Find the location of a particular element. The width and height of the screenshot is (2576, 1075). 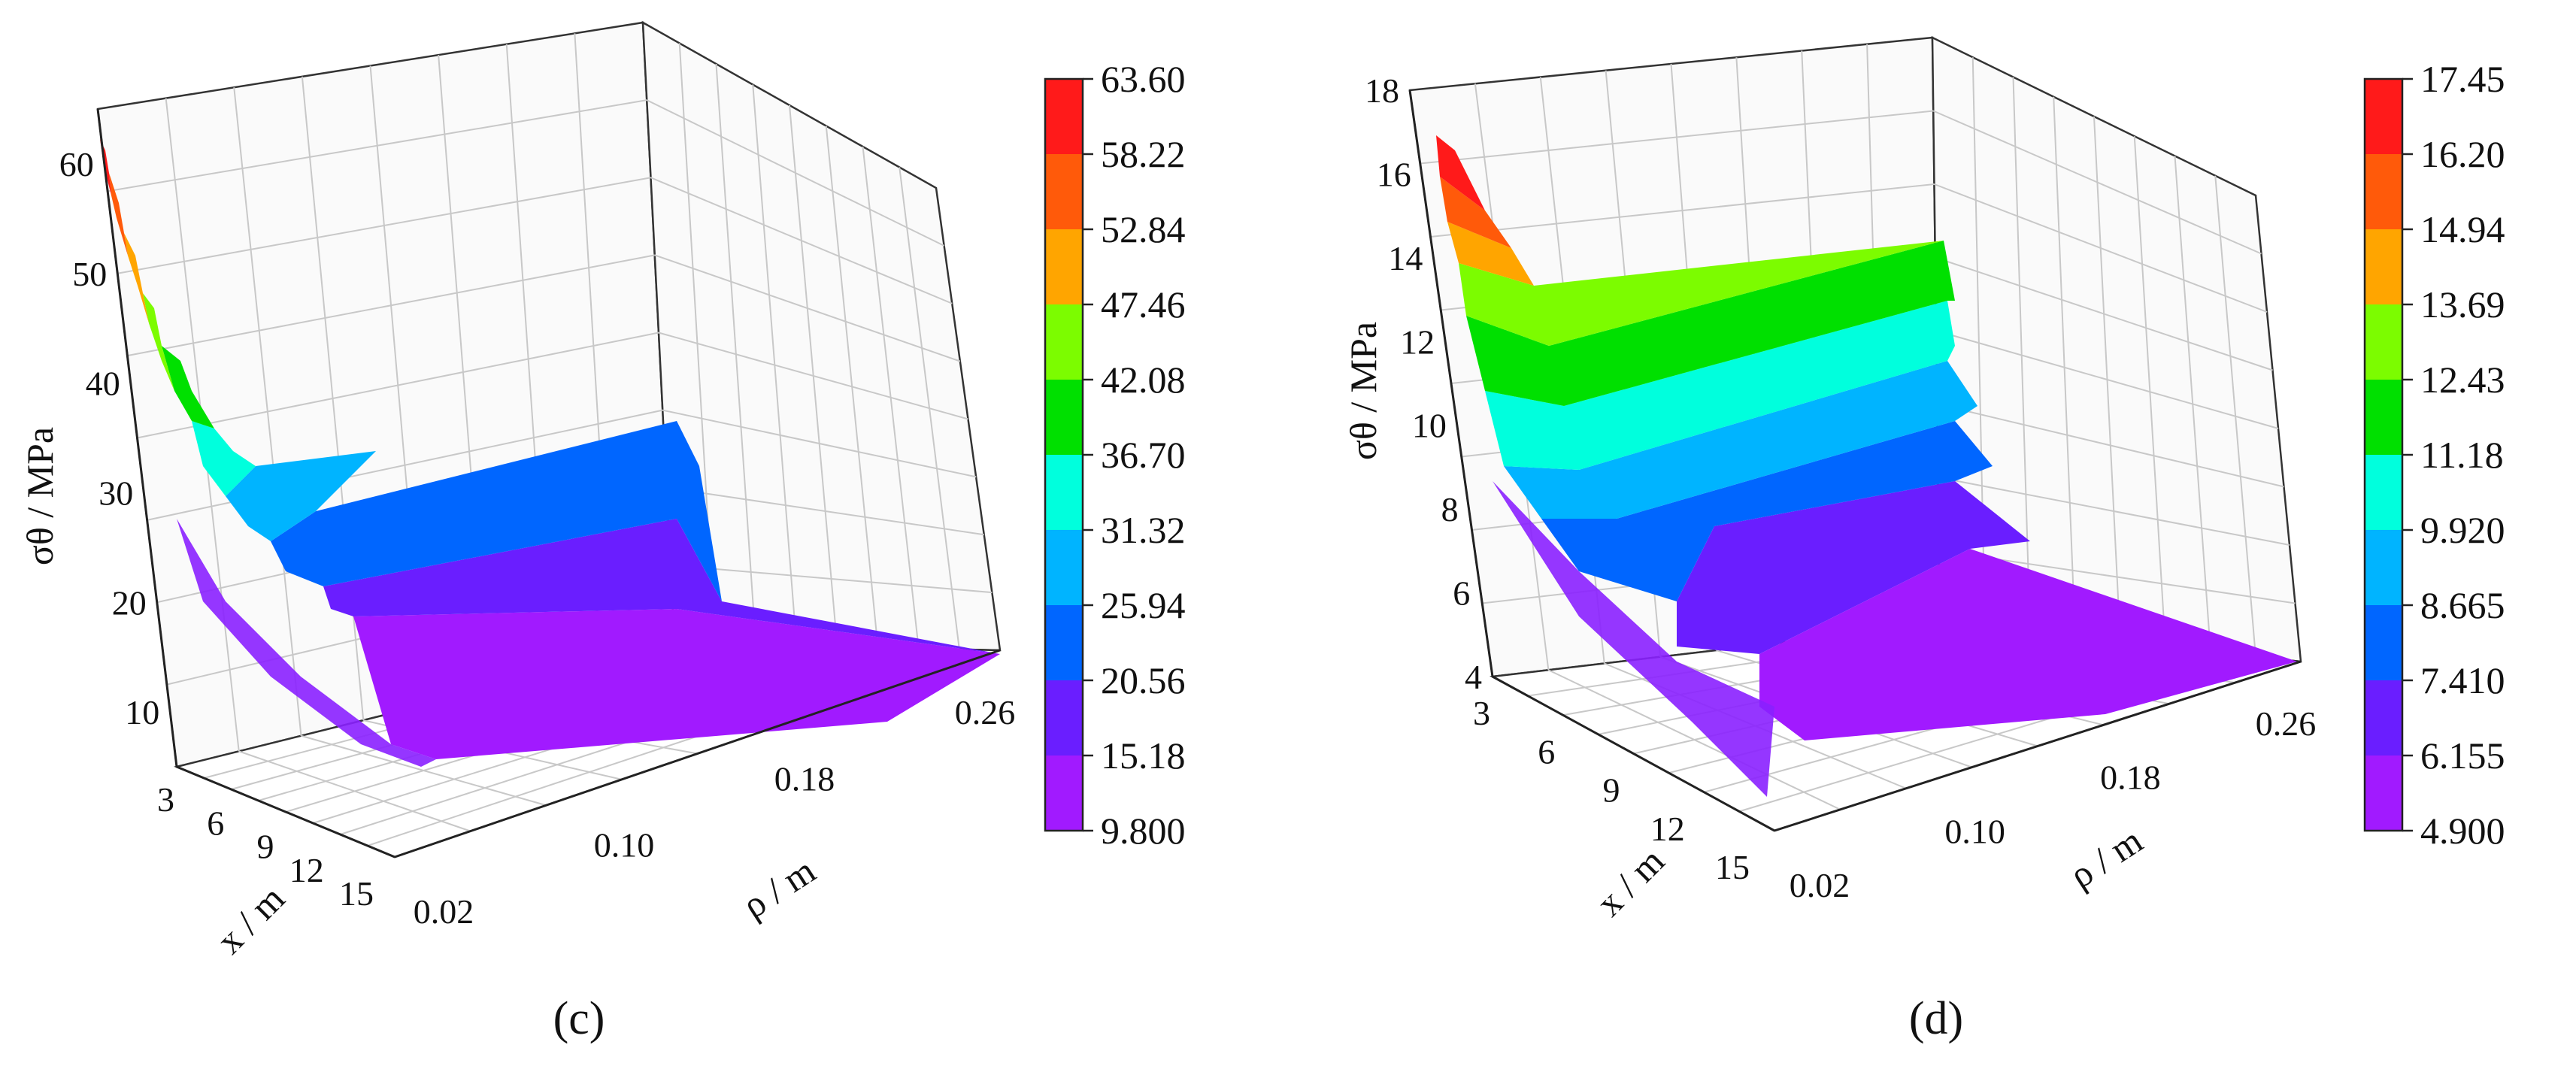

colorbar-tick-label: 11.18 is located at coordinates (2462, 455).